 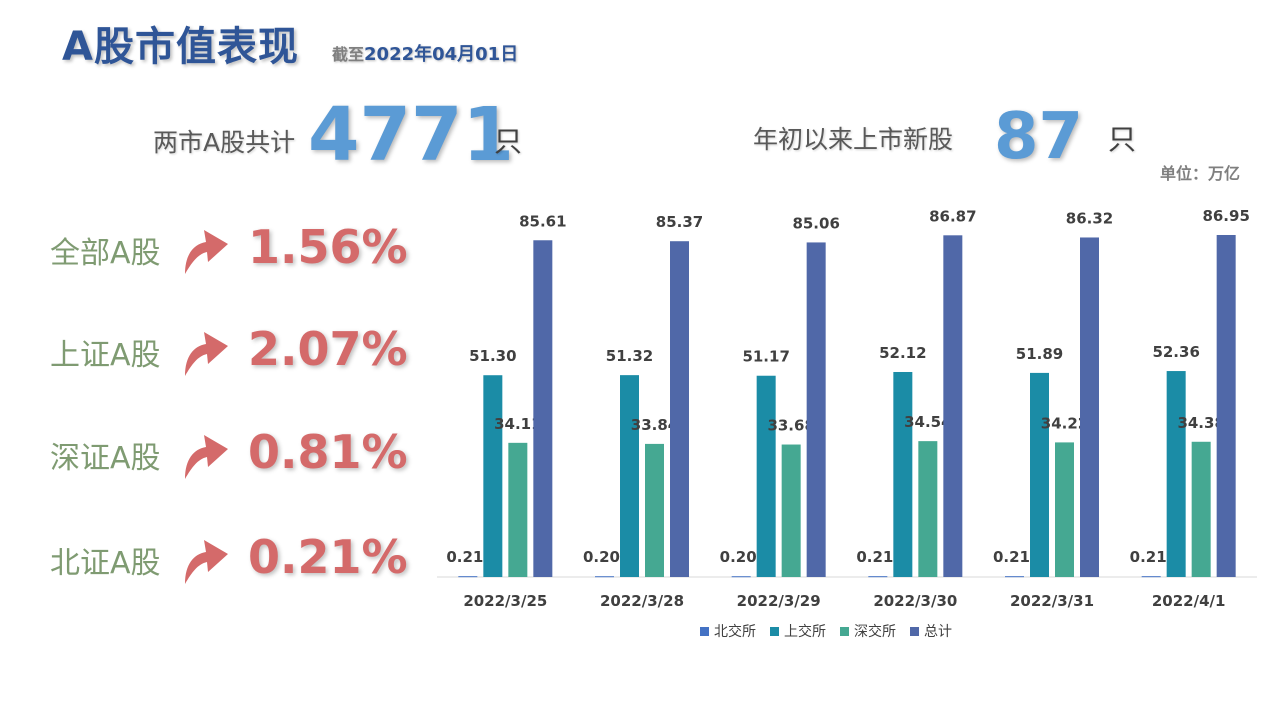 I want to click on total-stocks-label: 两市A股共计, so click(x=224, y=142).